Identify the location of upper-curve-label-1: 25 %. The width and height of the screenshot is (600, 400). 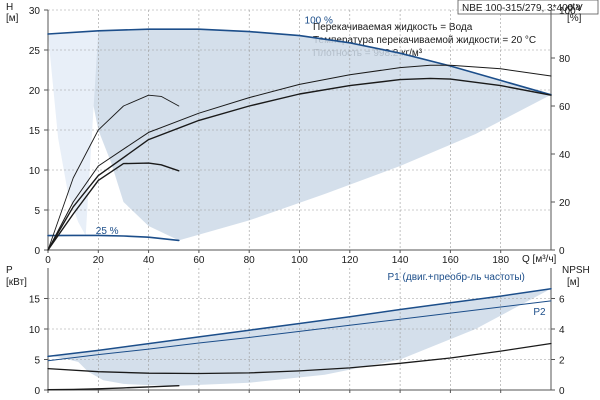
(107, 231).